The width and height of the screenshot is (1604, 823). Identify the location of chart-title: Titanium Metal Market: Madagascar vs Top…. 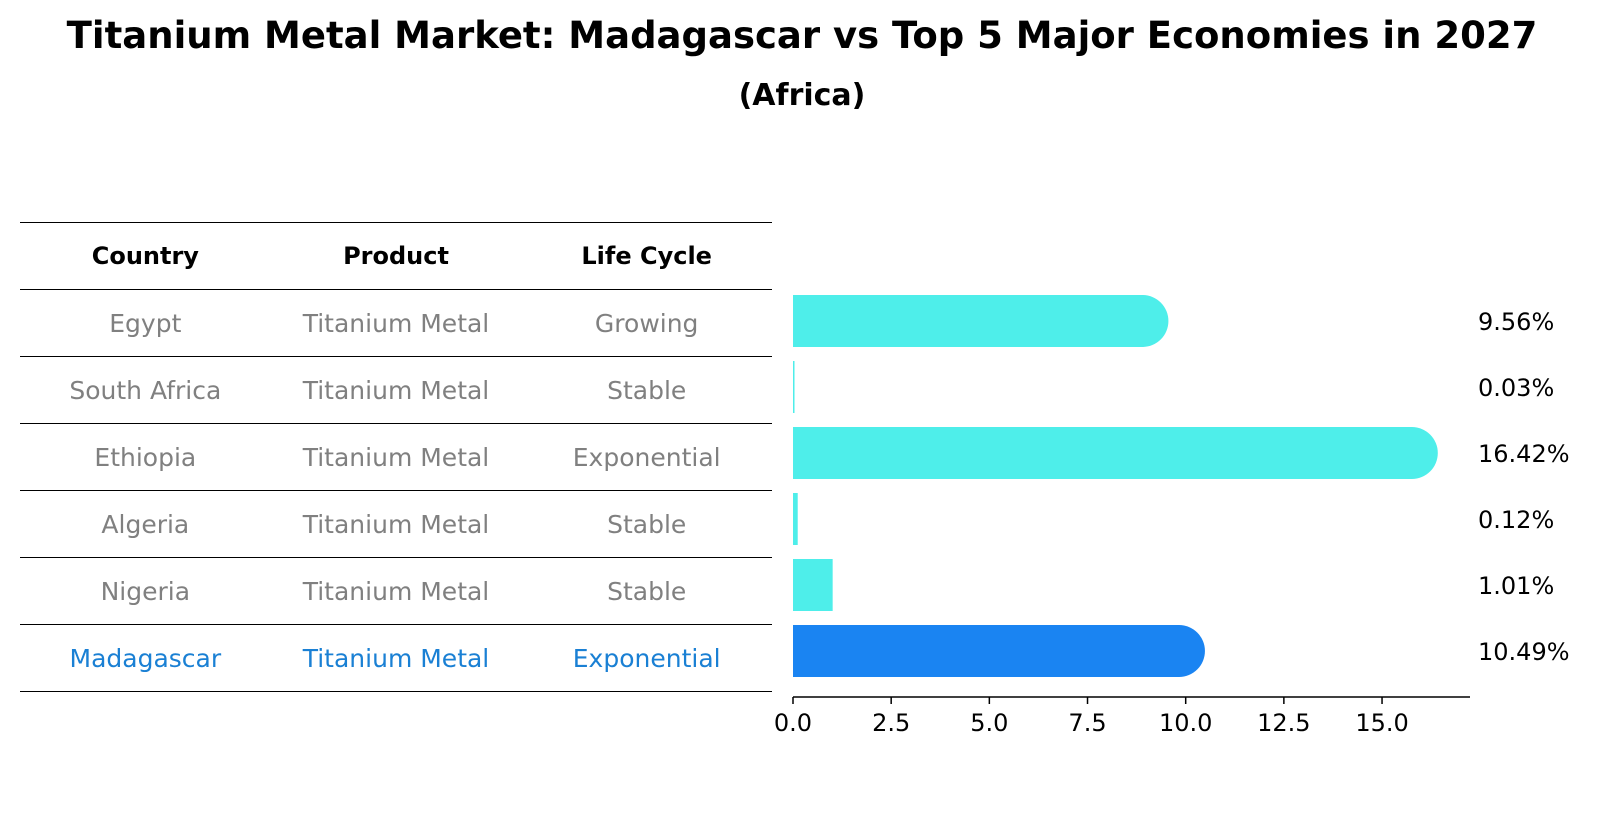
(802, 35).